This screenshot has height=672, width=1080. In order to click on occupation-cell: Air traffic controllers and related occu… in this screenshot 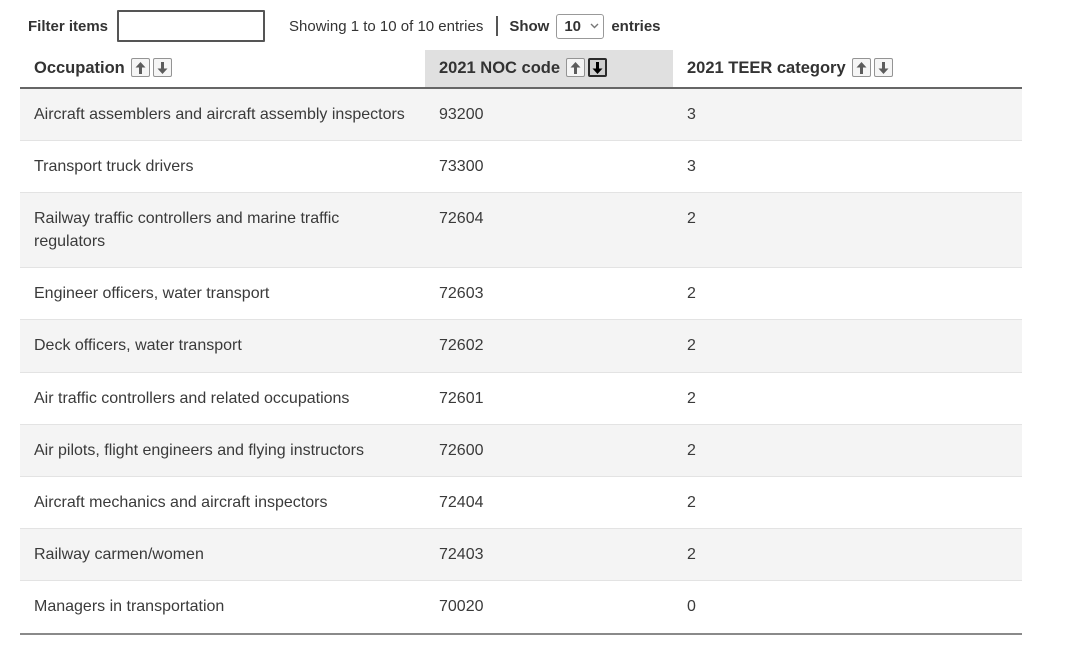, I will do `click(222, 398)`.